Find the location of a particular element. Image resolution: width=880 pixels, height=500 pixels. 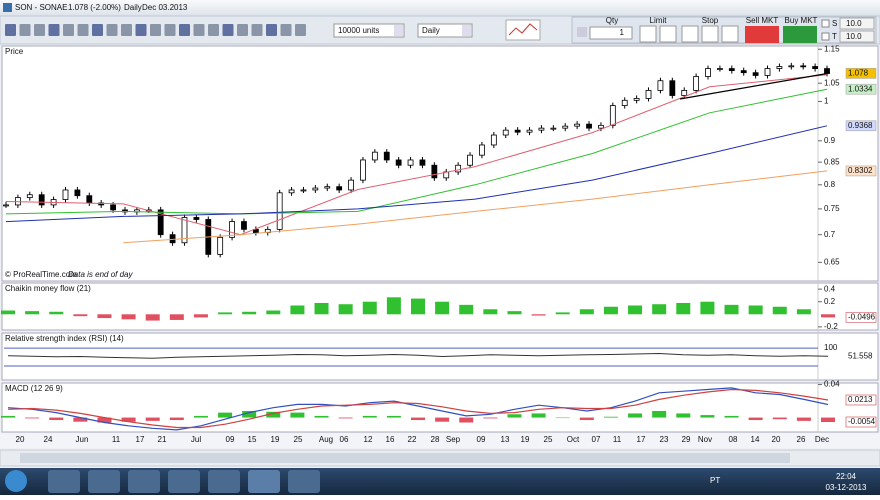

stop-buy is located at coordinates (690, 34).